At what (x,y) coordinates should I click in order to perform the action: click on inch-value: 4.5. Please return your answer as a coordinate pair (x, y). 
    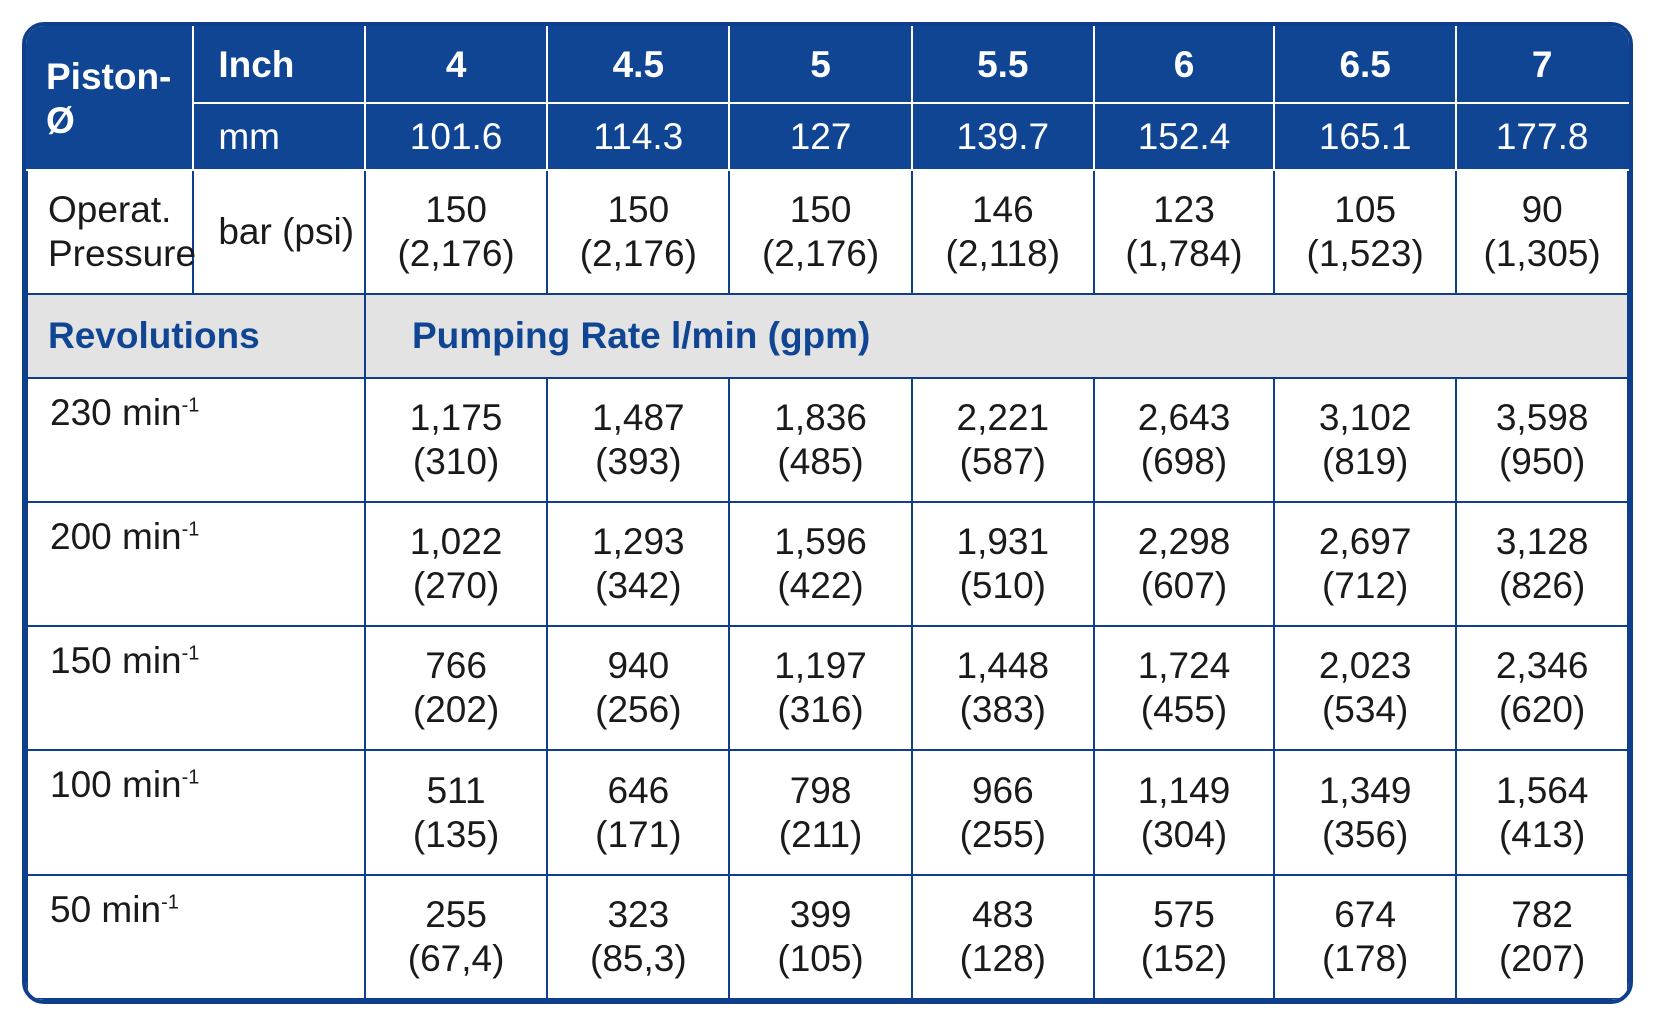
    Looking at the image, I should click on (638, 65).